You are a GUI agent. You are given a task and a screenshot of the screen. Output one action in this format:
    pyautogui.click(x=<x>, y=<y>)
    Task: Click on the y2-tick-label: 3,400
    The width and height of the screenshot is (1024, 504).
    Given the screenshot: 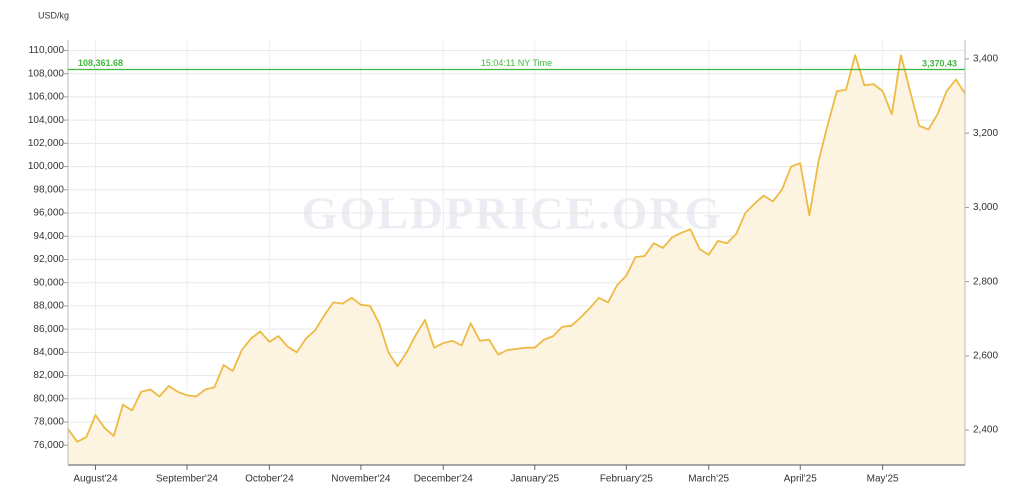 What is the action you would take?
    pyautogui.click(x=985, y=59)
    